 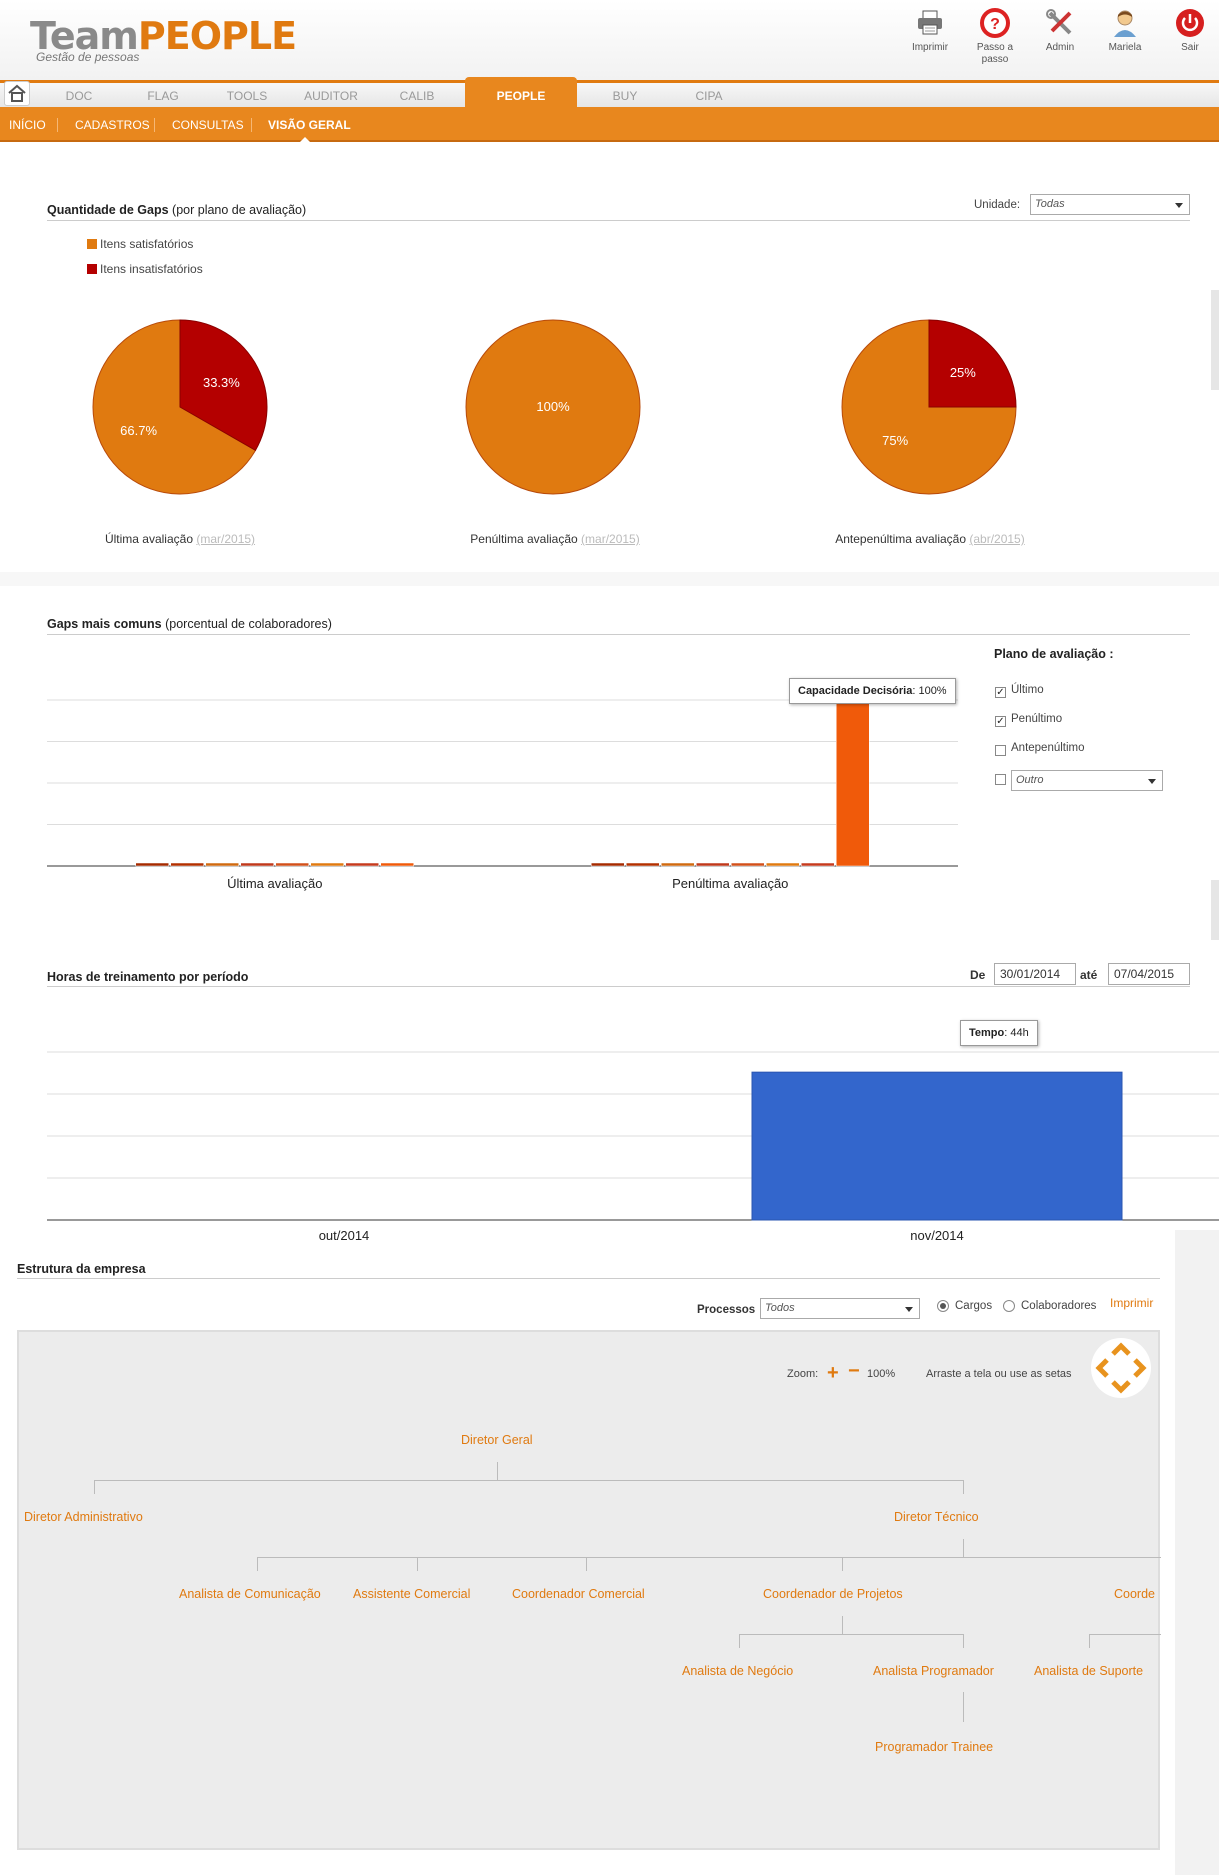 I want to click on pan-control, so click(x=1121, y=1368).